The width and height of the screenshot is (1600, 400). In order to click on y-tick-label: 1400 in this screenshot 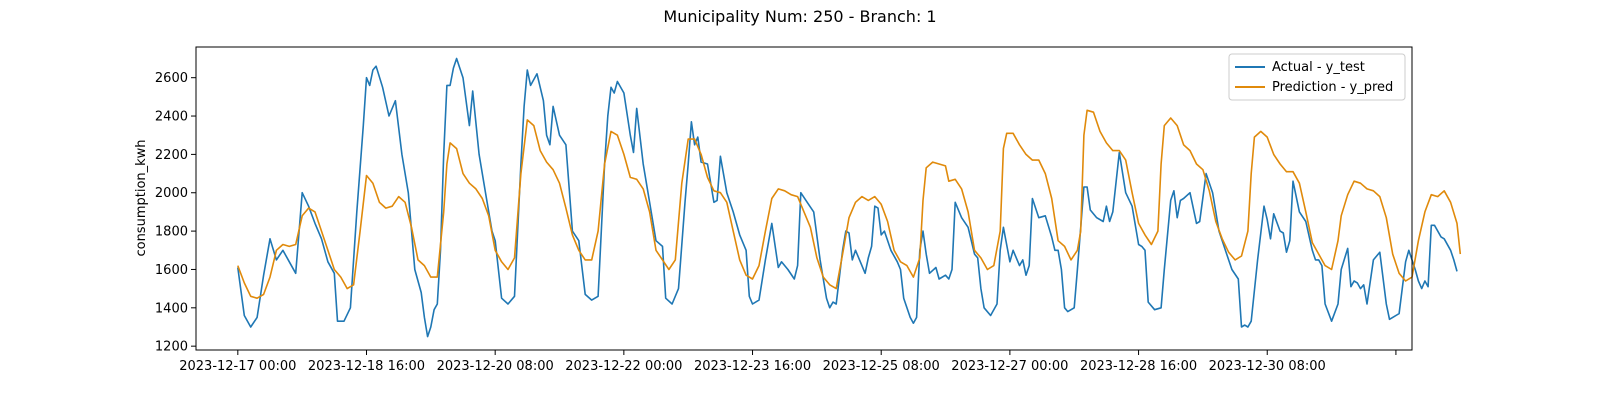, I will do `click(171, 308)`.